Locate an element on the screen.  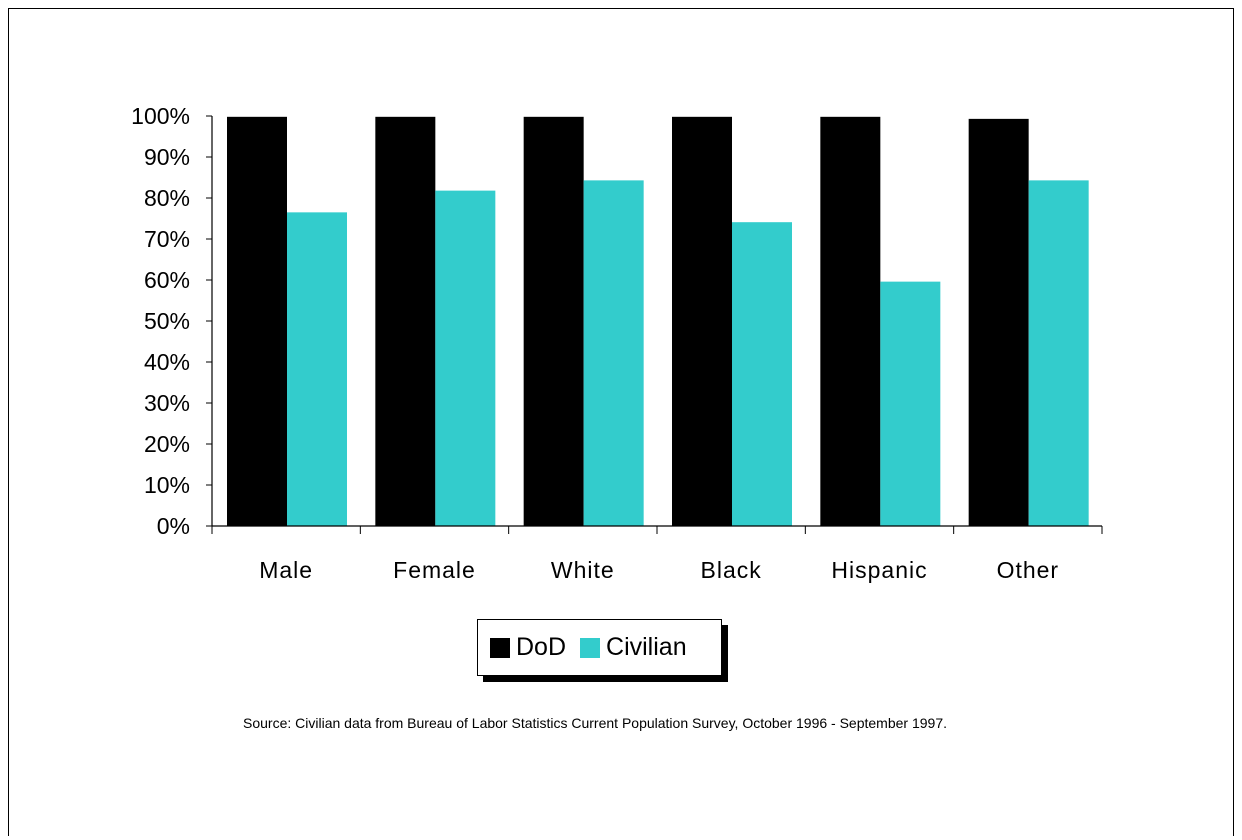
bar-dod-black is located at coordinates (702, 321).